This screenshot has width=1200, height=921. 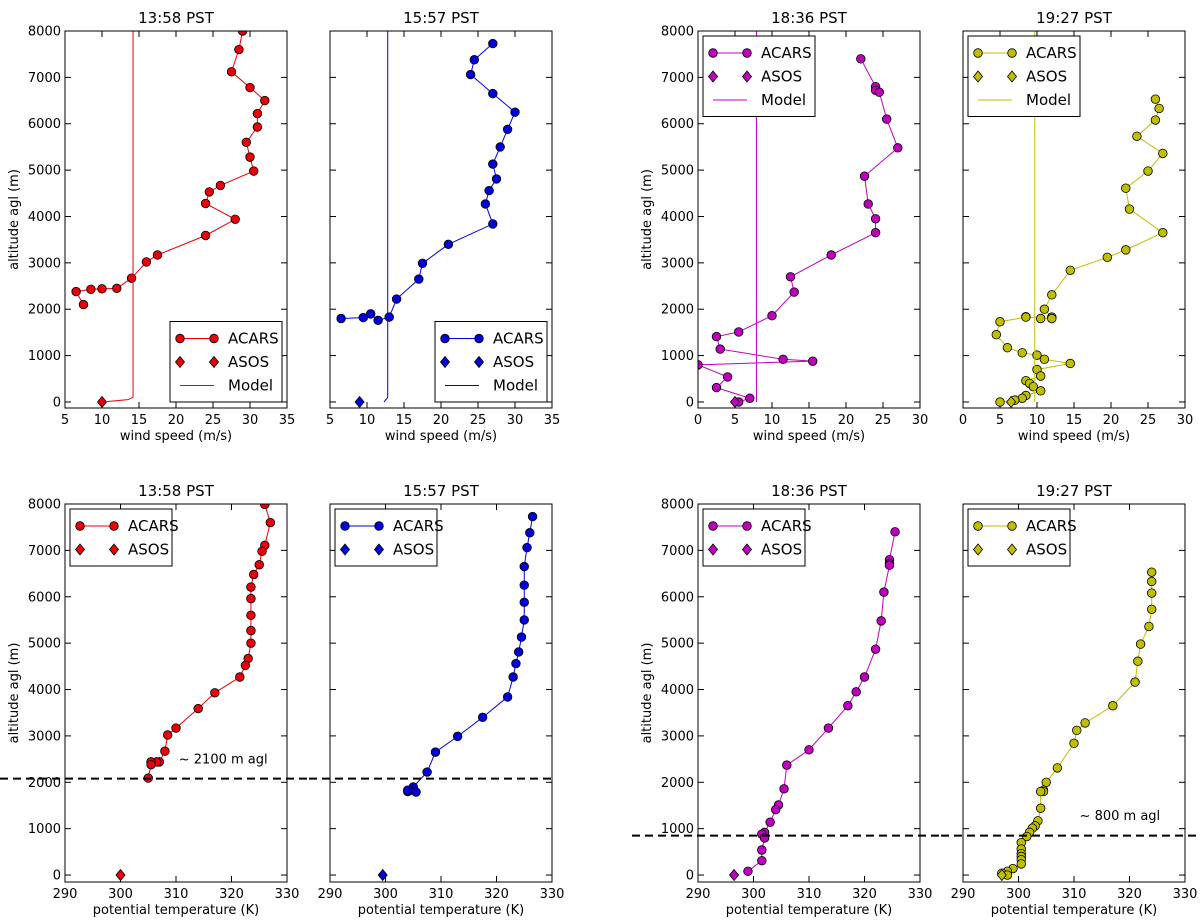 I want to click on x-tick-label: 10, so click(x=772, y=420).